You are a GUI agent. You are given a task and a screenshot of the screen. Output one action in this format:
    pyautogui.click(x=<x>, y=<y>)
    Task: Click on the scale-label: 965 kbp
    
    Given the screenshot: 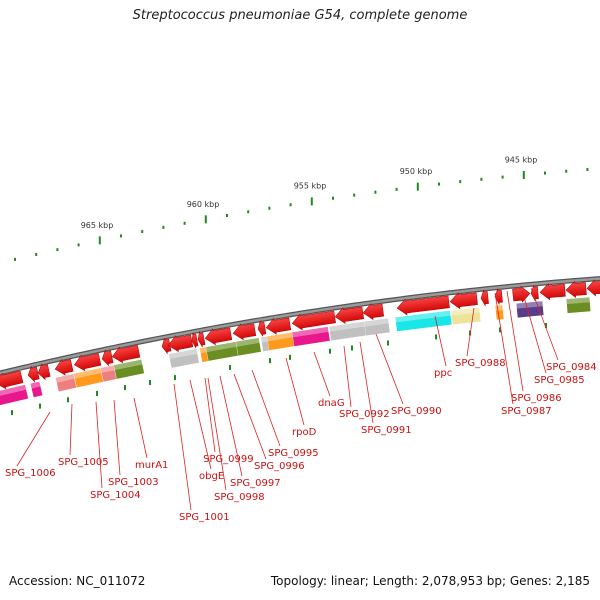 What is the action you would take?
    pyautogui.click(x=97, y=225)
    